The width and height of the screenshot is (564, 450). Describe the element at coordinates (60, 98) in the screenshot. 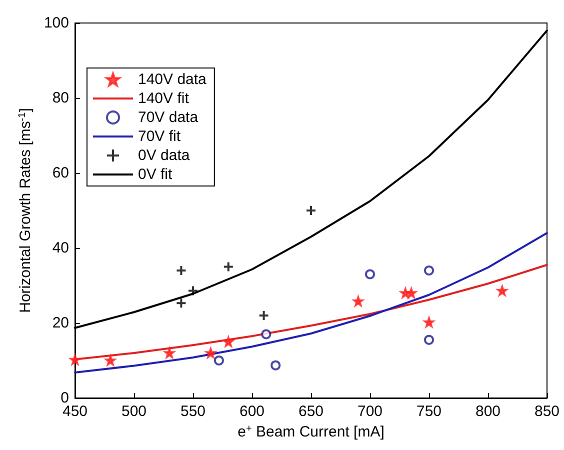

I see `y-tick-label: 80` at that location.